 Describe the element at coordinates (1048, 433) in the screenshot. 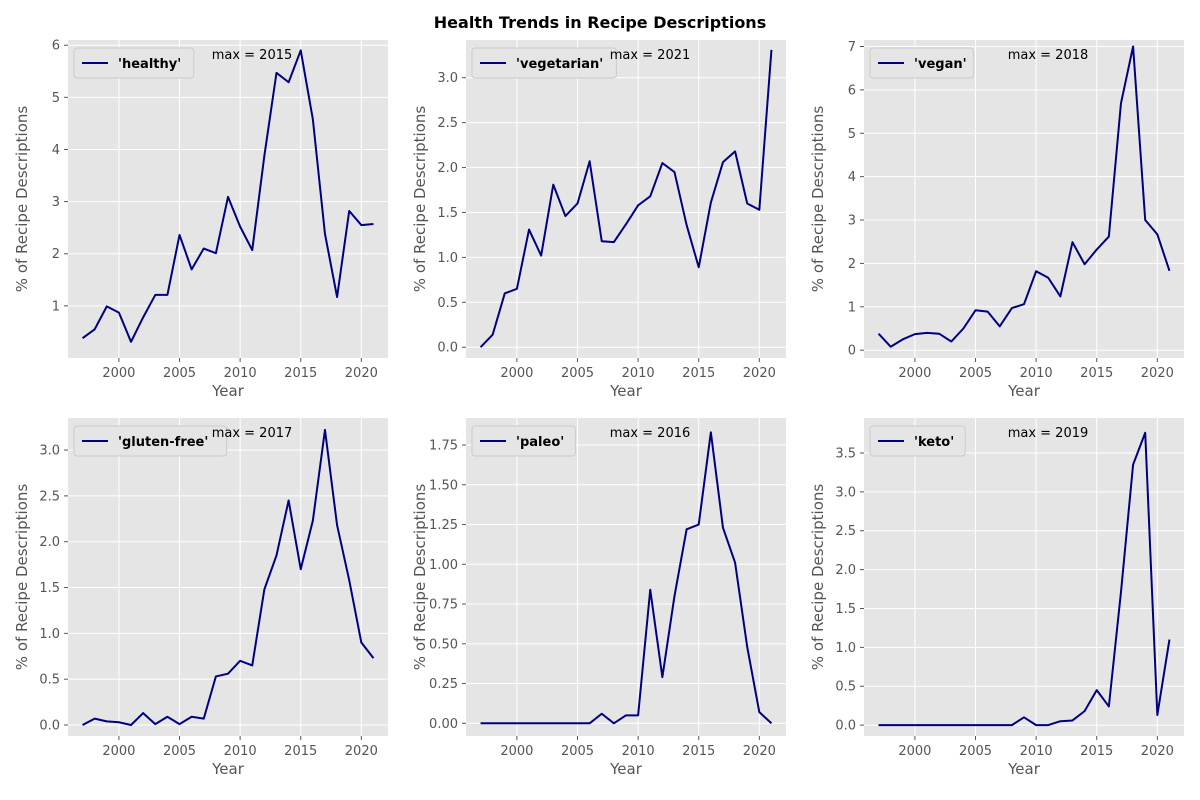

I see `max-annotation: max = 2019` at that location.